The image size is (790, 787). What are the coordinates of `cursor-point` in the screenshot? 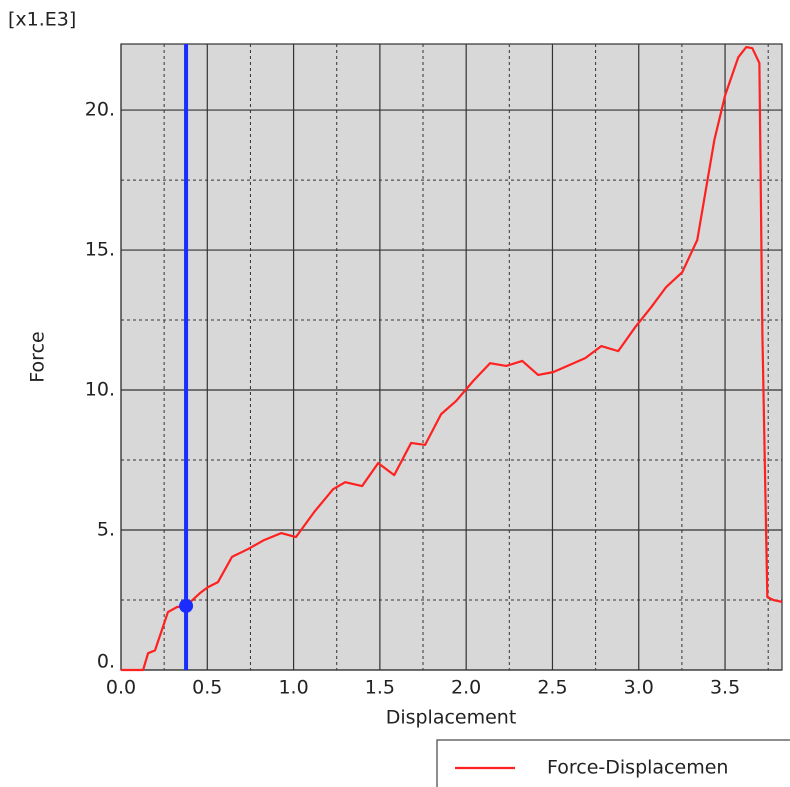 It's located at (186, 605).